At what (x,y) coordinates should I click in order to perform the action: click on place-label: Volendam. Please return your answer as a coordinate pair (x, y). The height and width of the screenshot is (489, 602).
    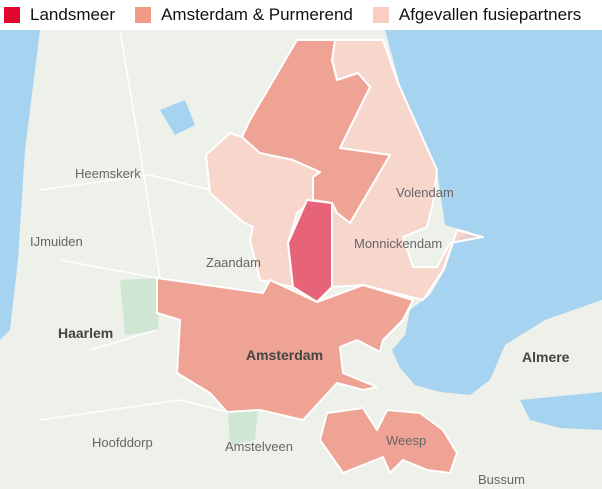
    Looking at the image, I should click on (425, 192).